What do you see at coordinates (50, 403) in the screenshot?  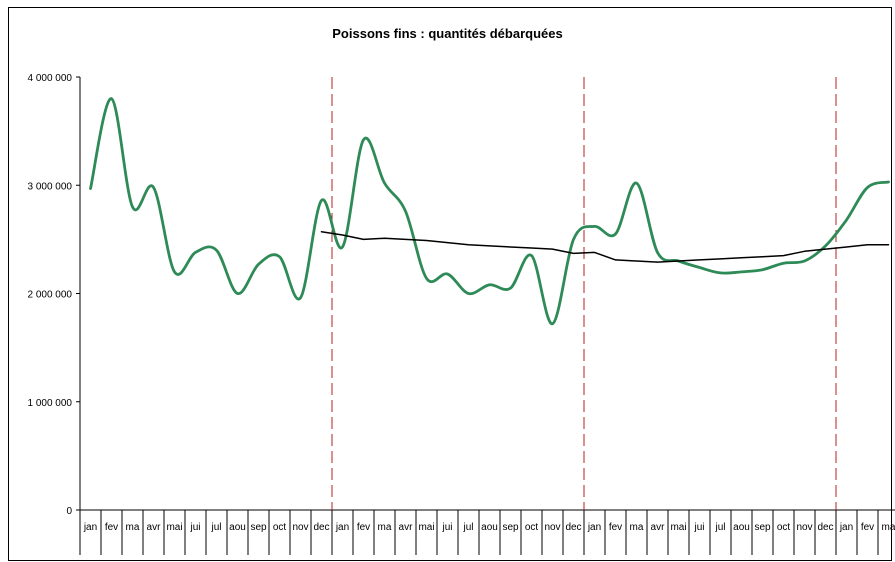 I see `y-tick-label: 1 000 000` at bounding box center [50, 403].